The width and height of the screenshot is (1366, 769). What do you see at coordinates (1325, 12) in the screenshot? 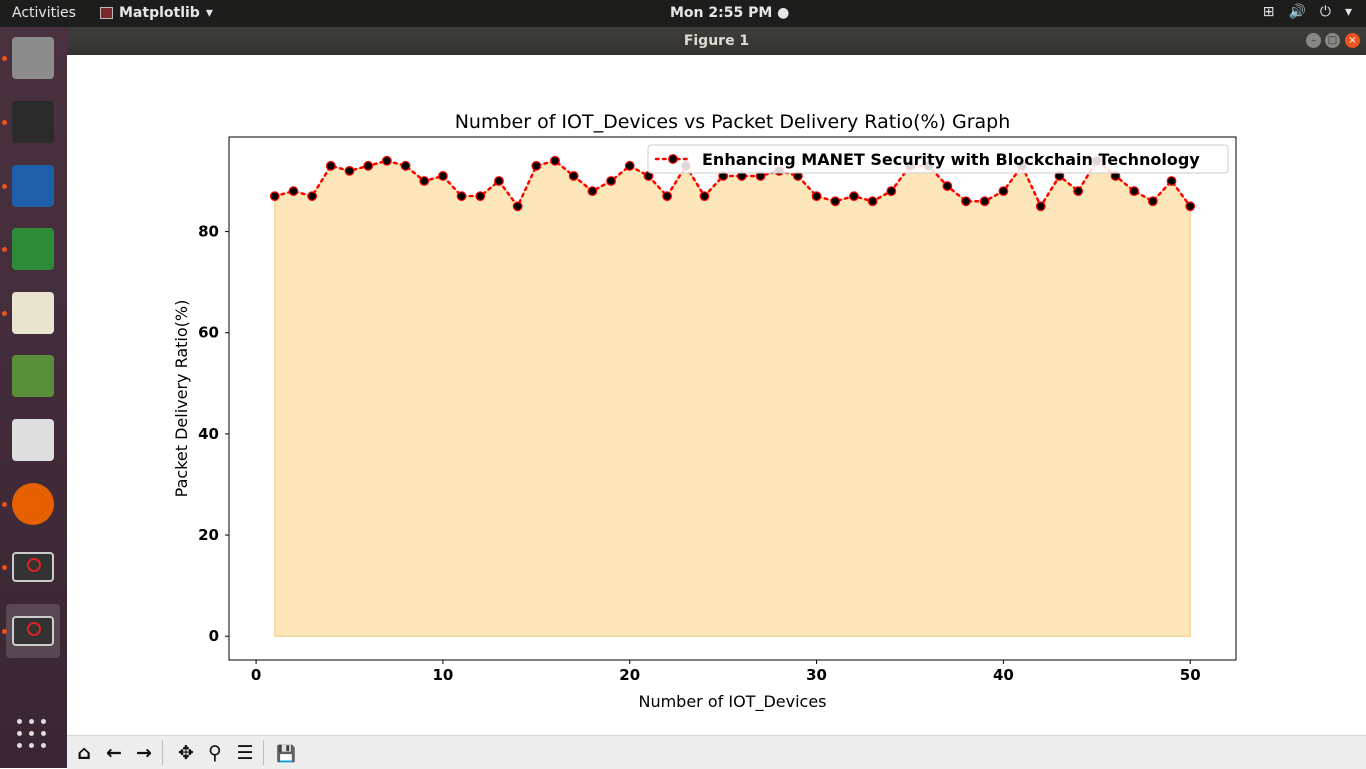
I see `power-icon: ⏻` at bounding box center [1325, 12].